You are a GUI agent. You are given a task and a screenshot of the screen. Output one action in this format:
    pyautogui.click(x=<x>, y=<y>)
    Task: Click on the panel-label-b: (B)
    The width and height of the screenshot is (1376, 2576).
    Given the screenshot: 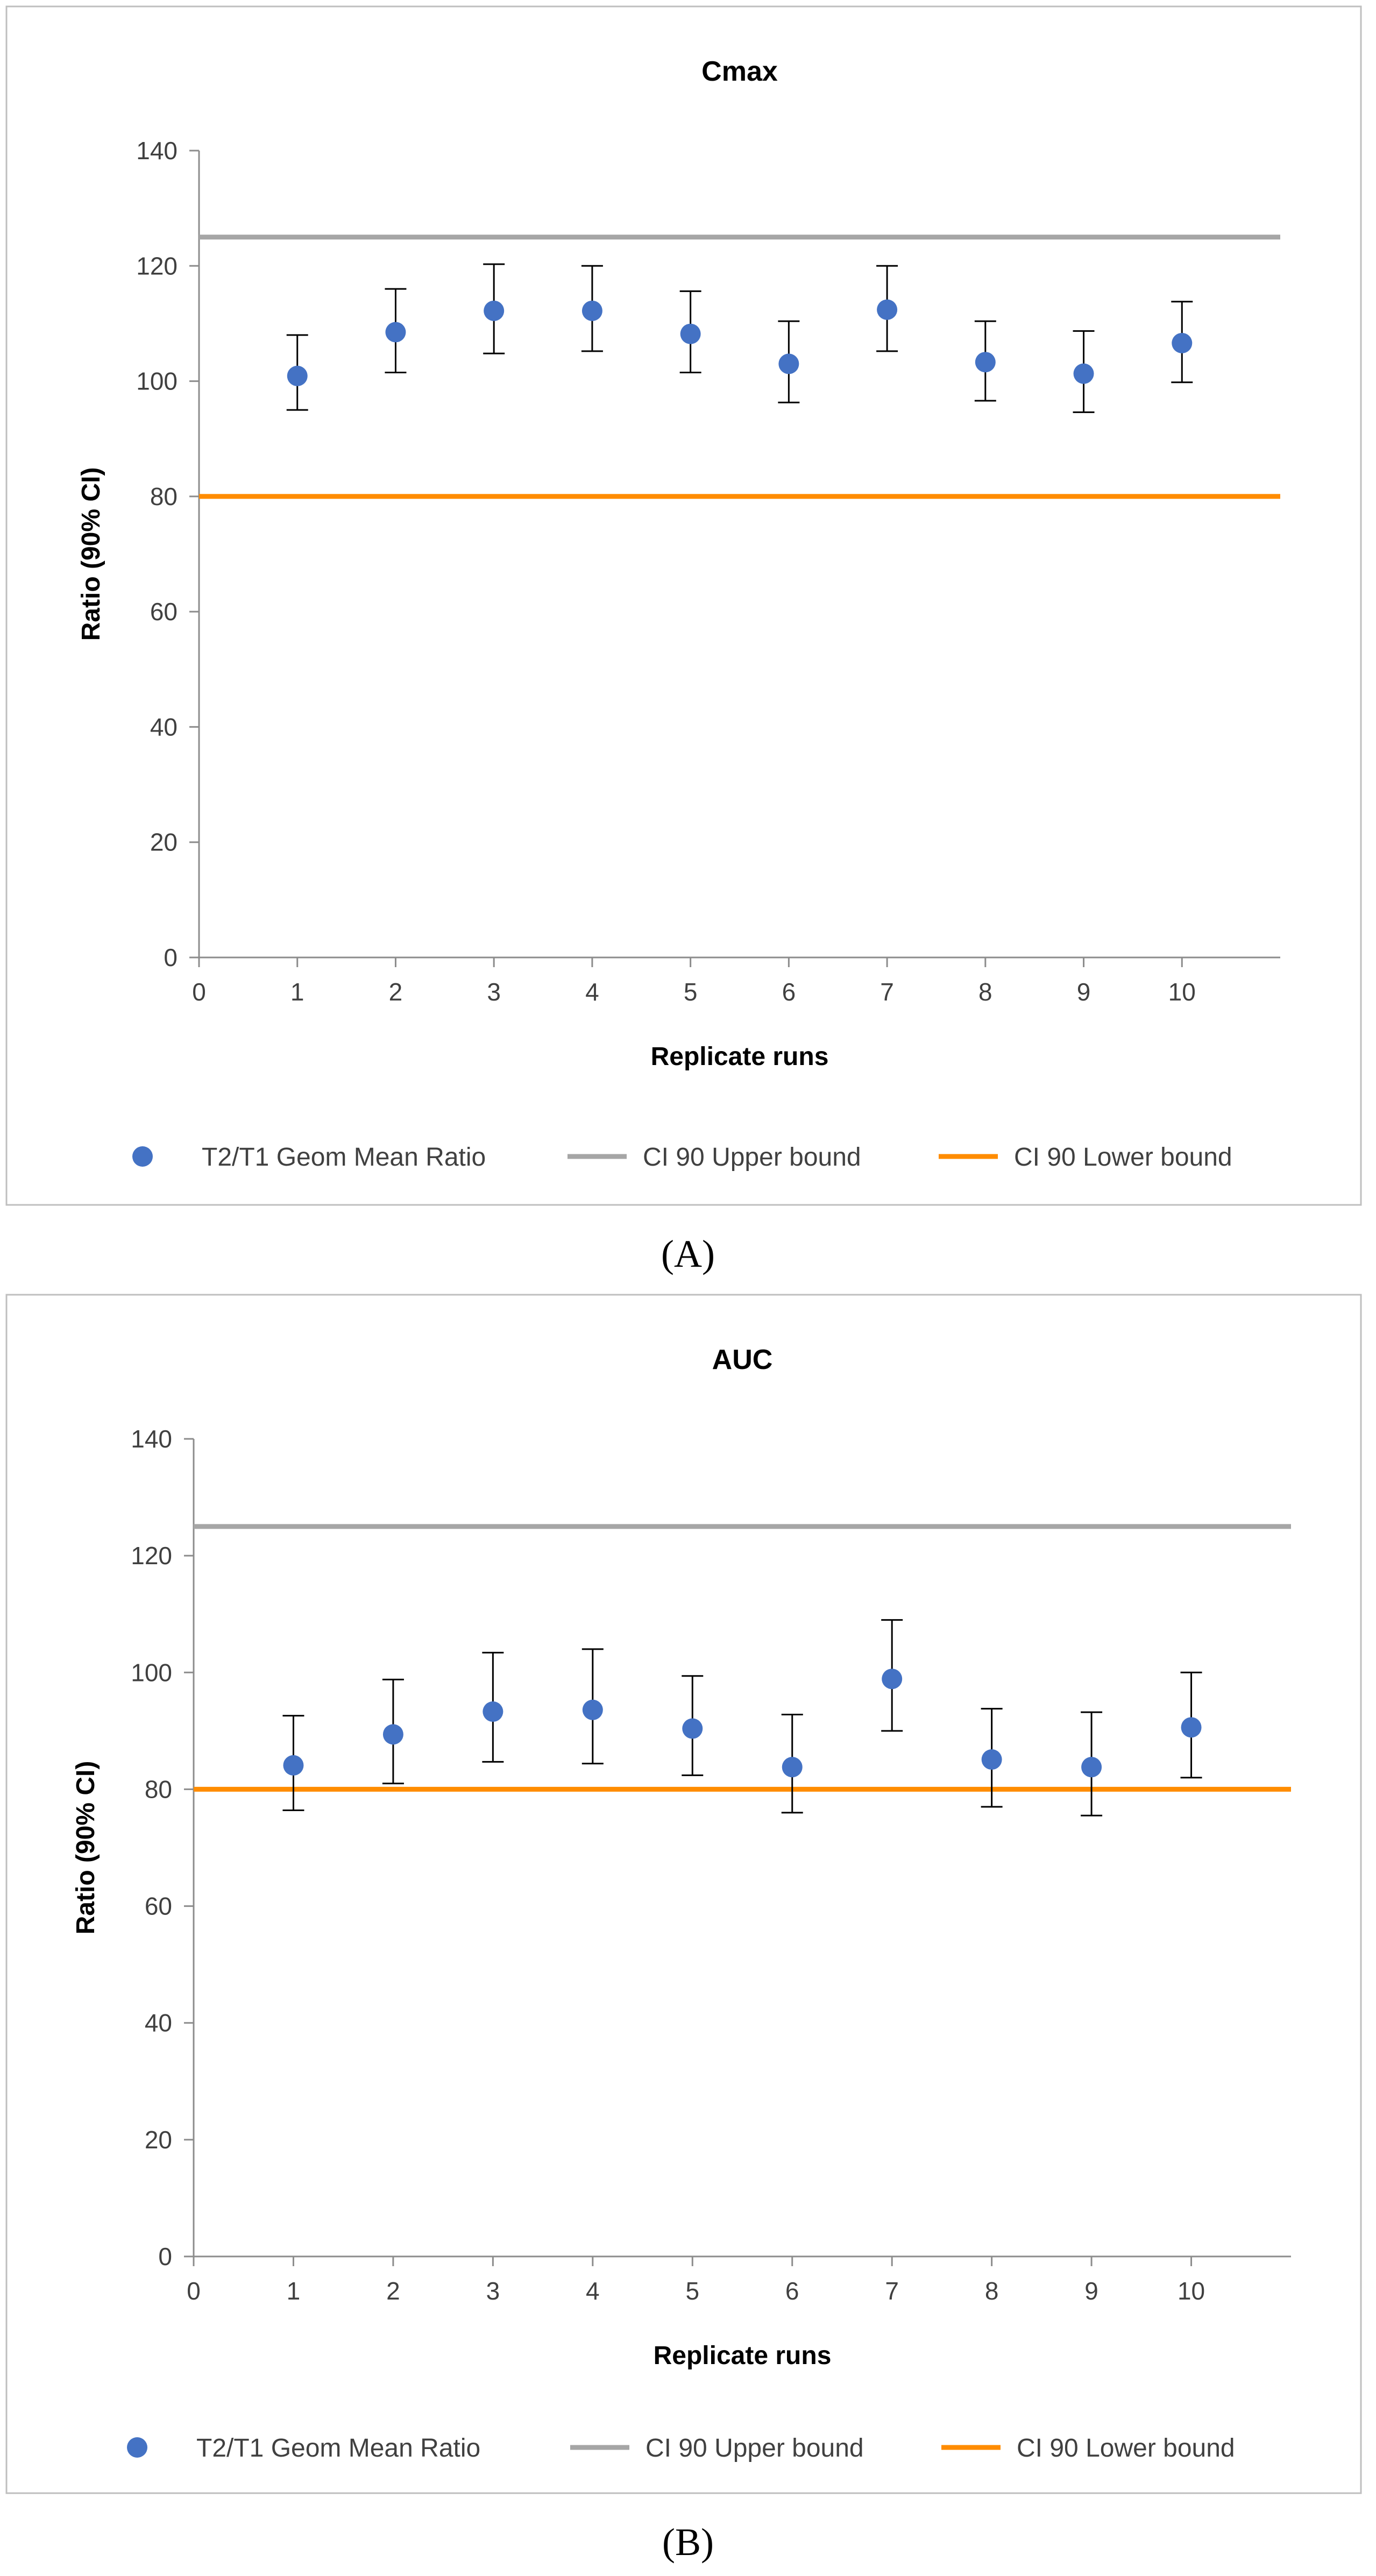 What is the action you would take?
    pyautogui.click(x=688, y=2542)
    